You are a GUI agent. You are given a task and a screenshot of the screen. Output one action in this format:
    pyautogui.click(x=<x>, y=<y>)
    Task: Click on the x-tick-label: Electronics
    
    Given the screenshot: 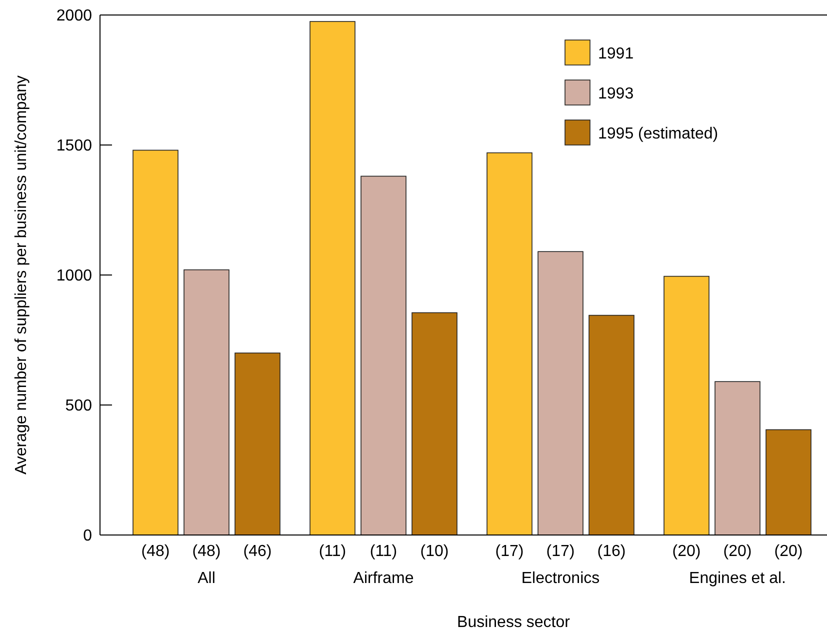 What is the action you would take?
    pyautogui.click(x=560, y=578)
    